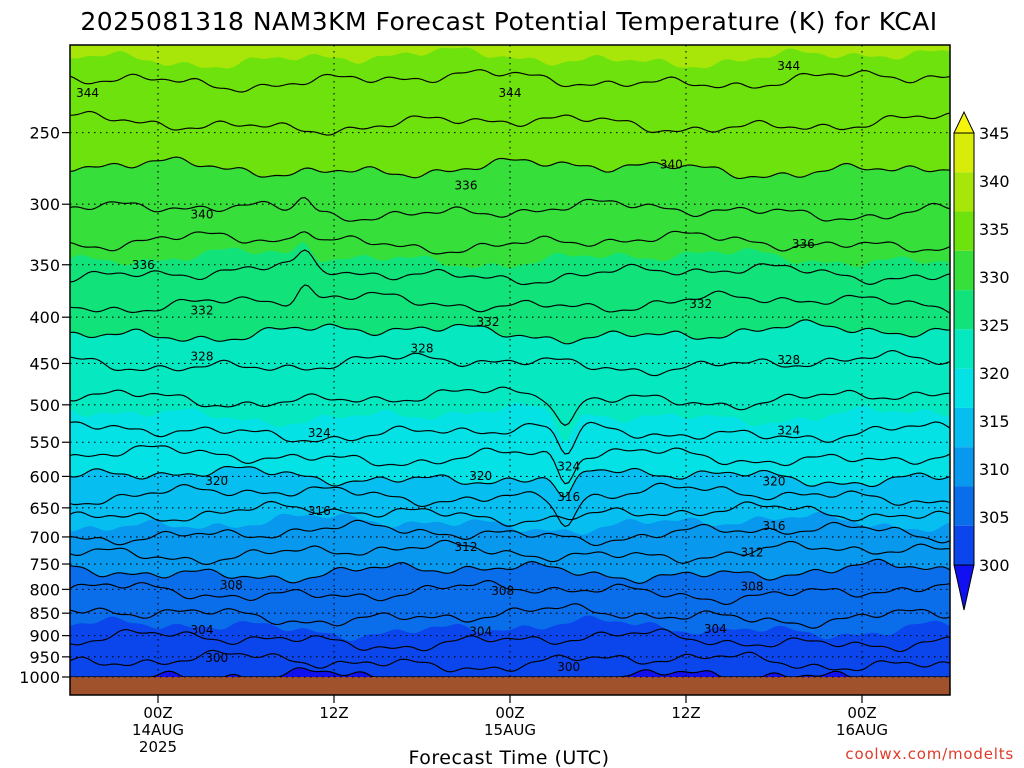  I want to click on y-tick-label: 450, so click(44, 363).